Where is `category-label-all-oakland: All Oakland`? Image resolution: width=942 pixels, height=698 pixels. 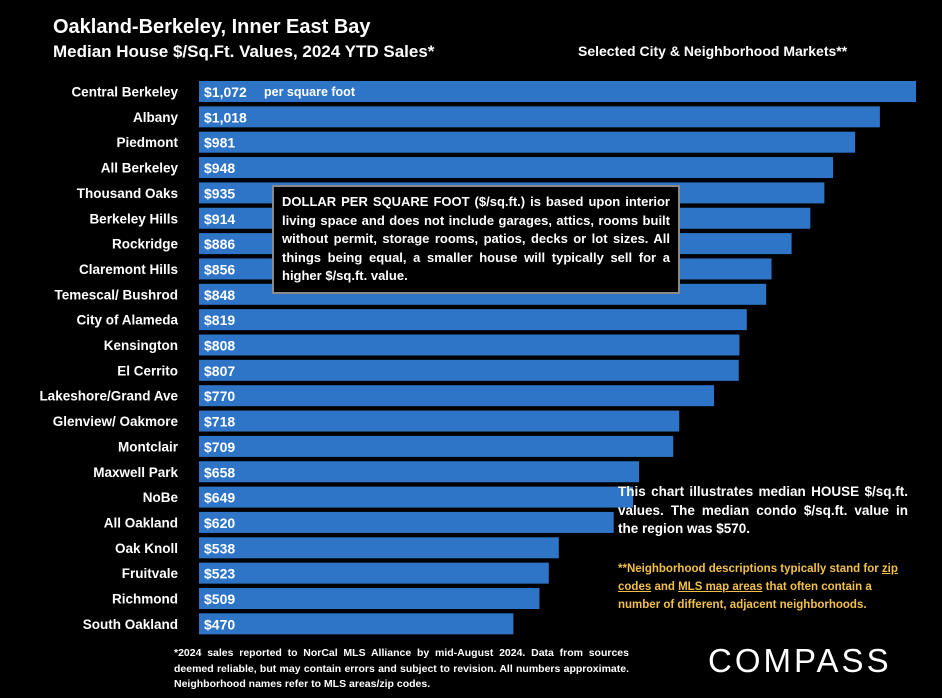 category-label-all-oakland: All Oakland is located at coordinates (141, 522).